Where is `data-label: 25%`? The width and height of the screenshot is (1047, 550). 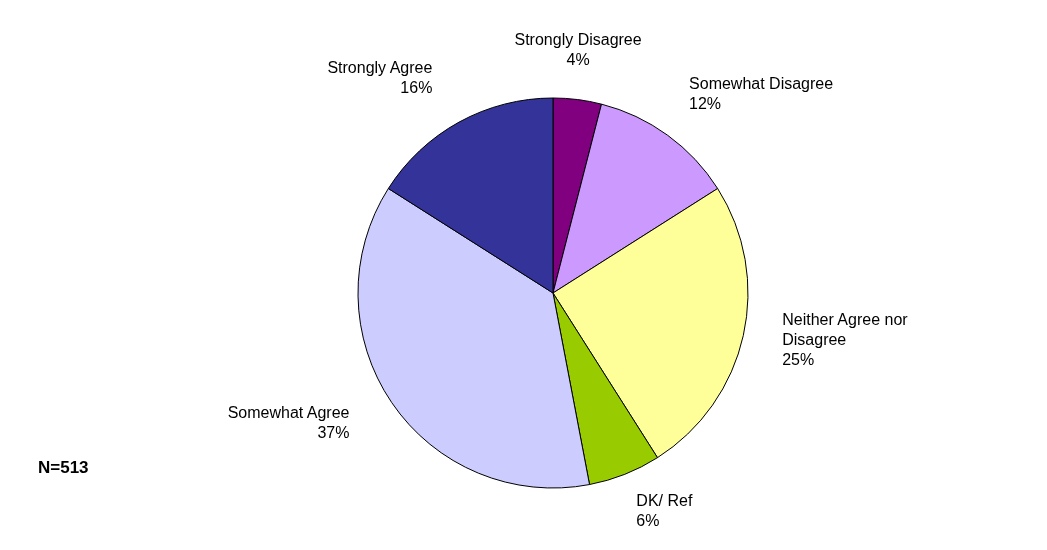
data-label: 25% is located at coordinates (798, 360).